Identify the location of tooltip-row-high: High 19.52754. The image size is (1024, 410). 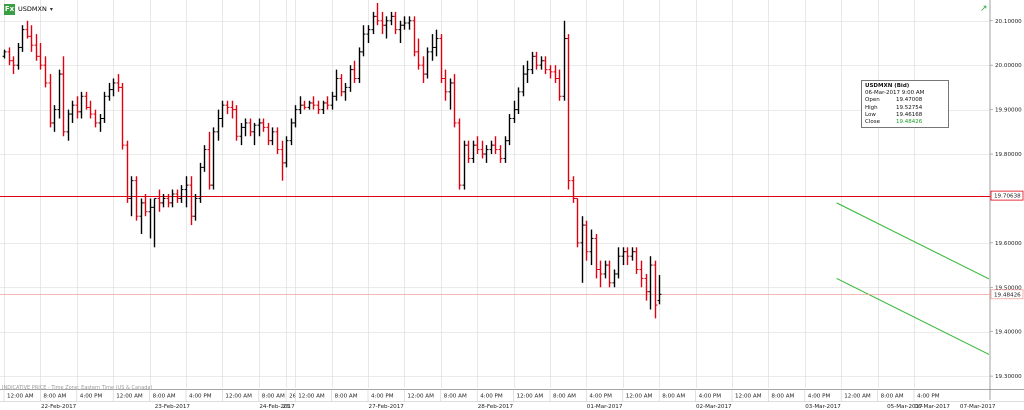
(905, 108).